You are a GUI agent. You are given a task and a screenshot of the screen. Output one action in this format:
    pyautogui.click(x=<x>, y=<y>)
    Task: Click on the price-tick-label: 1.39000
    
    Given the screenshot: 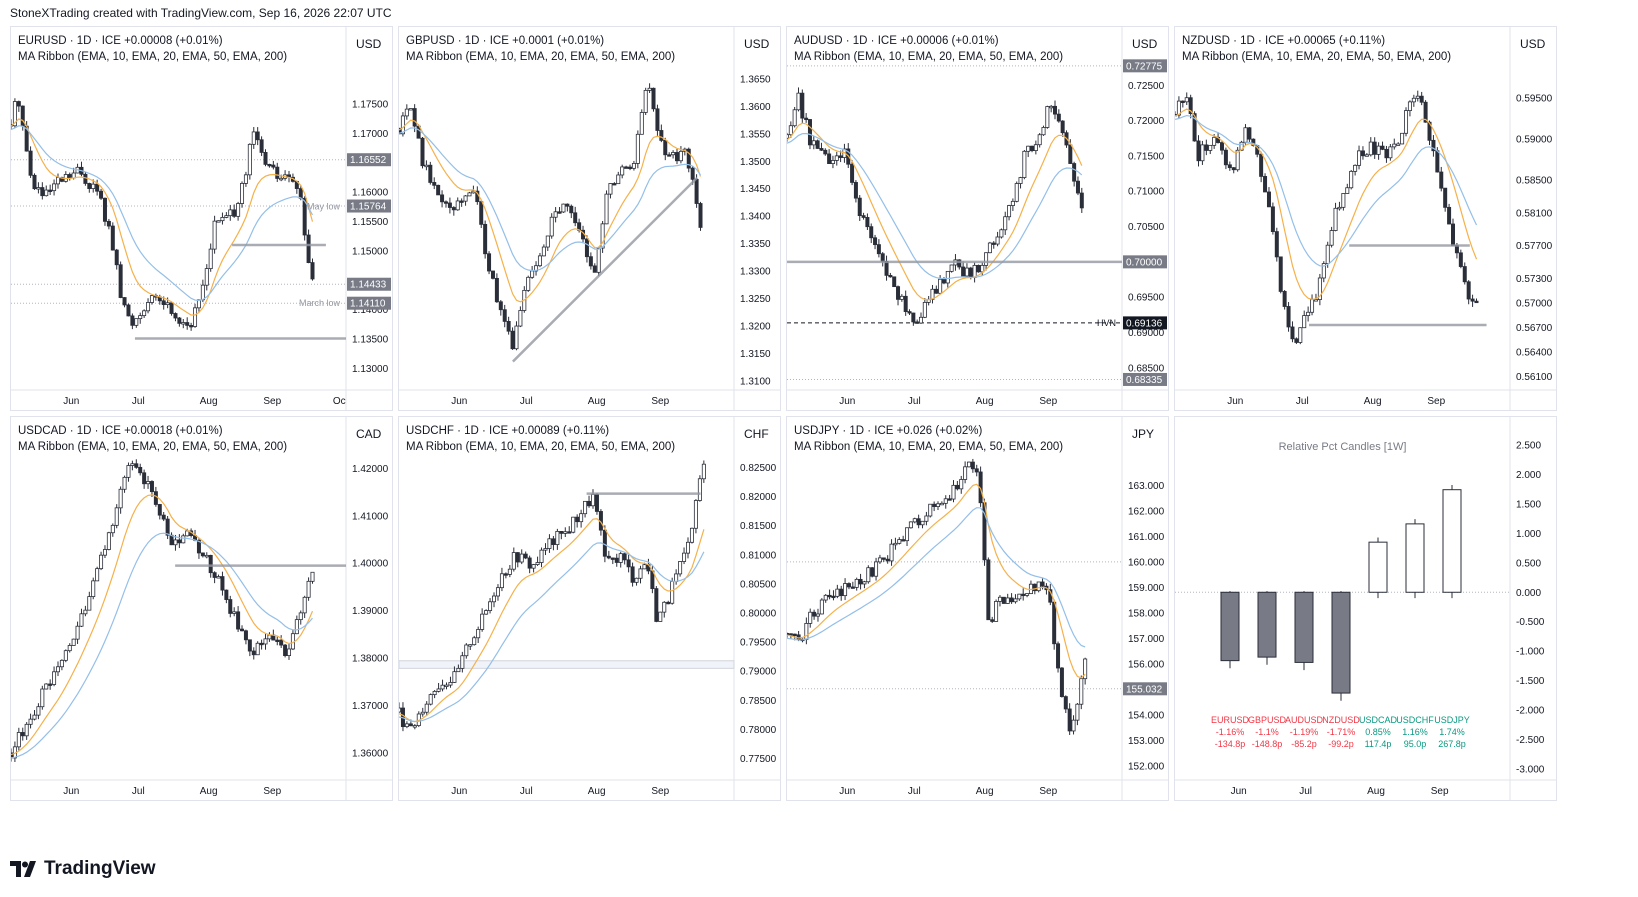 What is the action you would take?
    pyautogui.click(x=370, y=611)
    